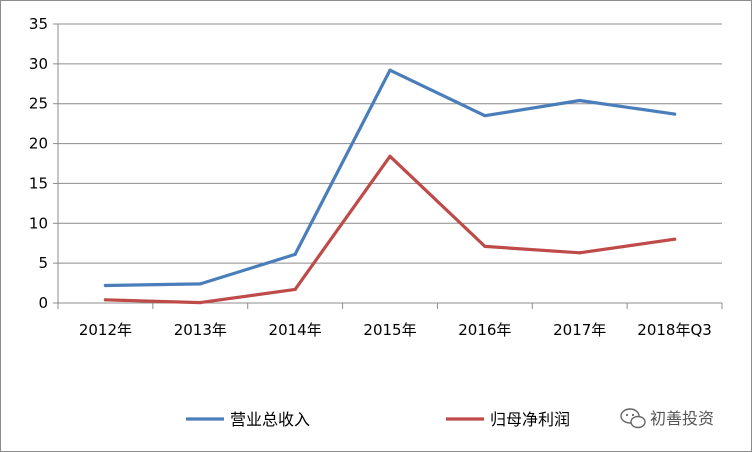 This screenshot has height=452, width=752. Describe the element at coordinates (43, 163) in the screenshot. I see `y-axis-ticks: 0 5 10 15 20 25 30 35` at that location.